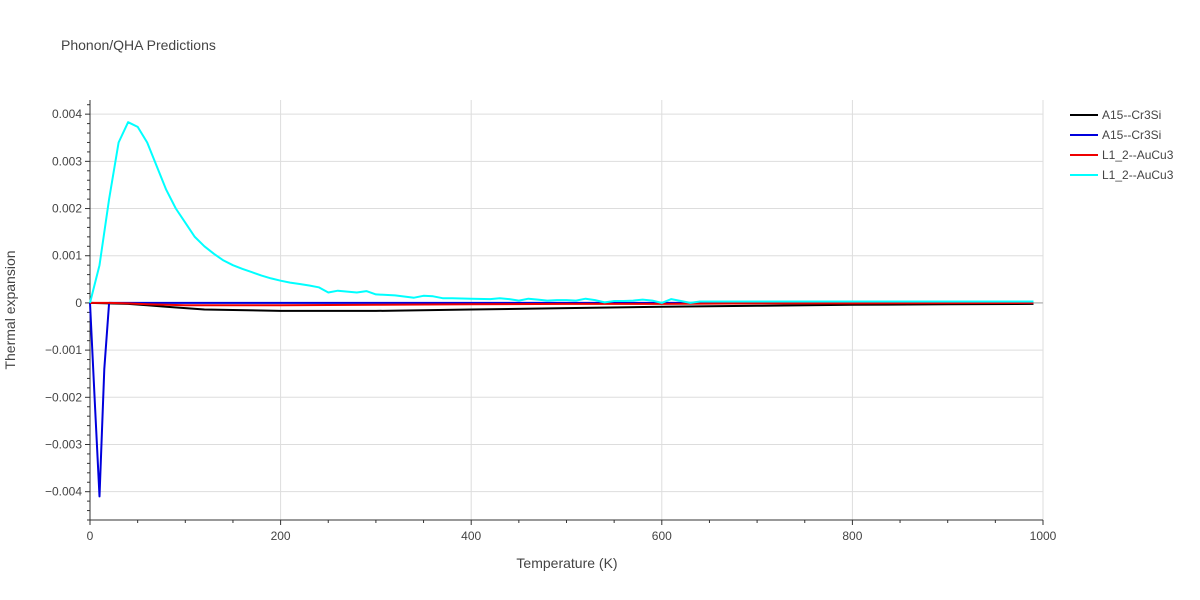 This screenshot has width=1200, height=600. What do you see at coordinates (67, 256) in the screenshot?
I see `y-tick-label: 0.001` at bounding box center [67, 256].